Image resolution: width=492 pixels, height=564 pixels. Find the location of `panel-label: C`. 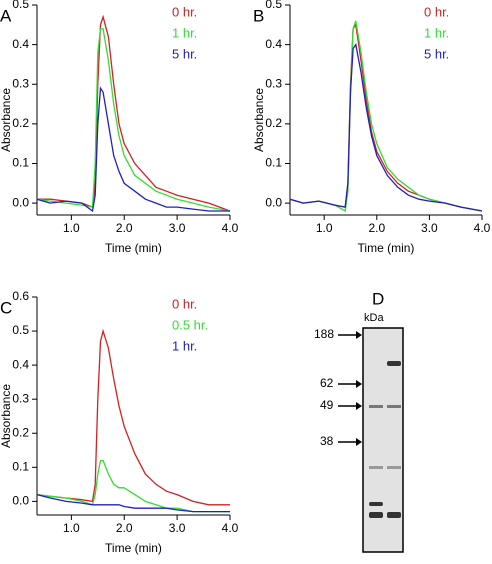

panel-label: C is located at coordinates (6, 307).